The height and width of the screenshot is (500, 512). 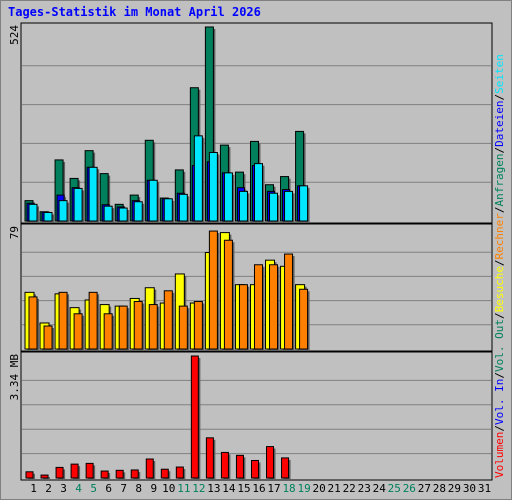 I want to click on x-tick-label-2: 2, so click(x=48, y=488).